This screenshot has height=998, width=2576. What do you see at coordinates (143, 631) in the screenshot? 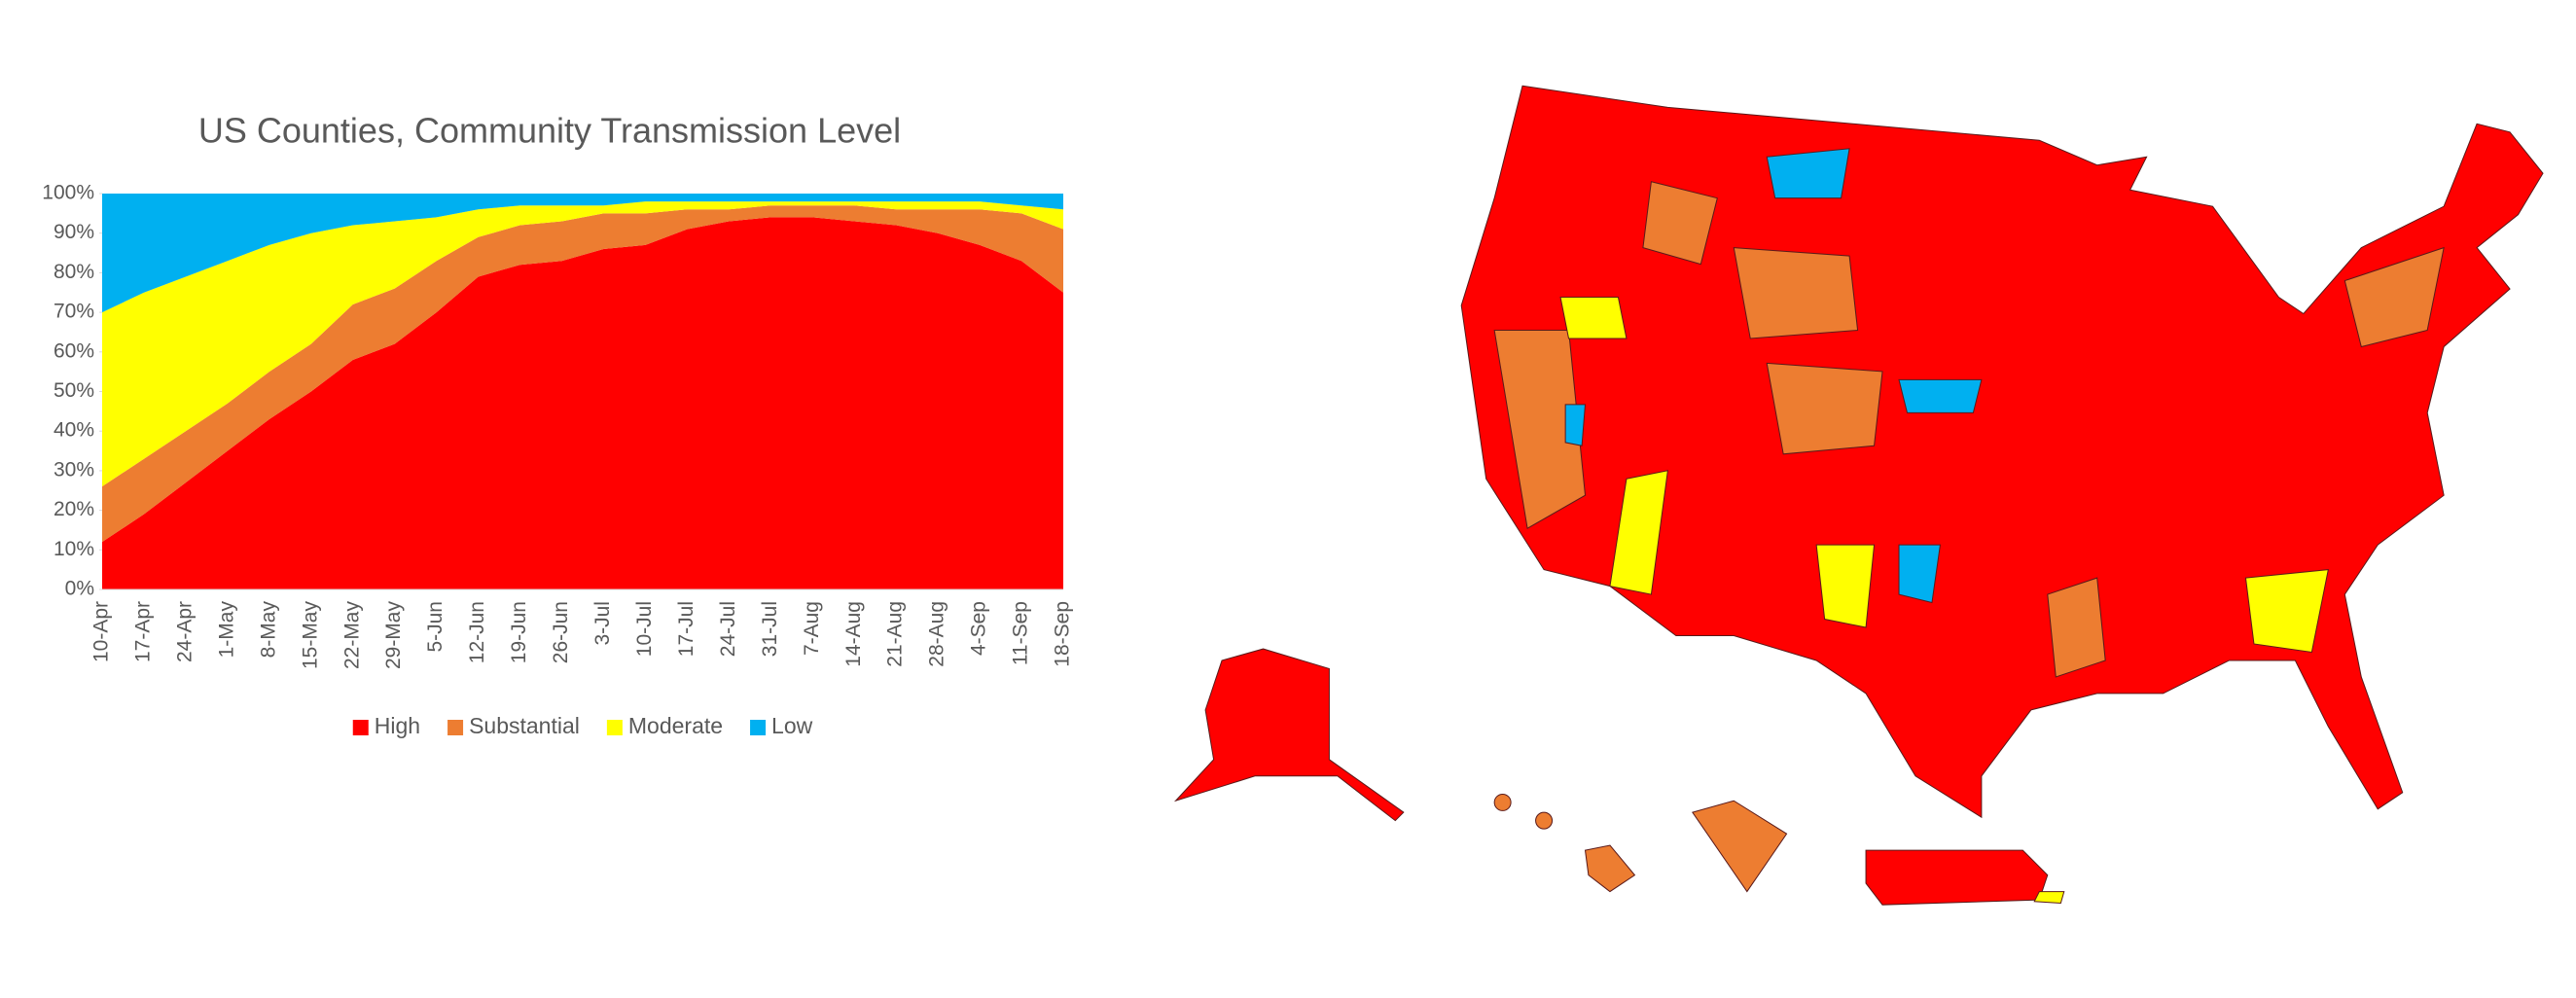
I see `x-tick-label: 17-Apr` at bounding box center [143, 631].